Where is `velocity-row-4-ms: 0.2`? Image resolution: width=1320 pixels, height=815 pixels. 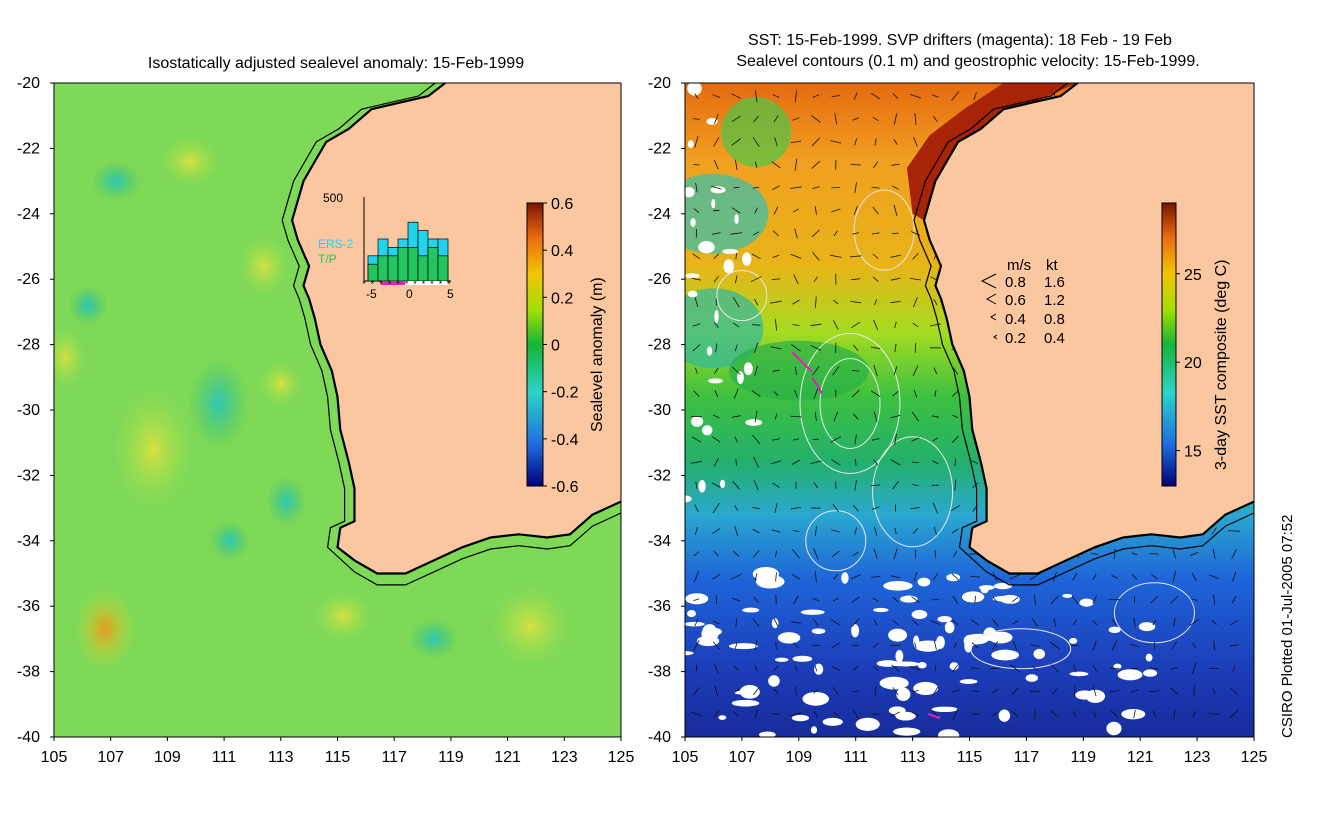 velocity-row-4-ms: 0.2 is located at coordinates (1015, 338).